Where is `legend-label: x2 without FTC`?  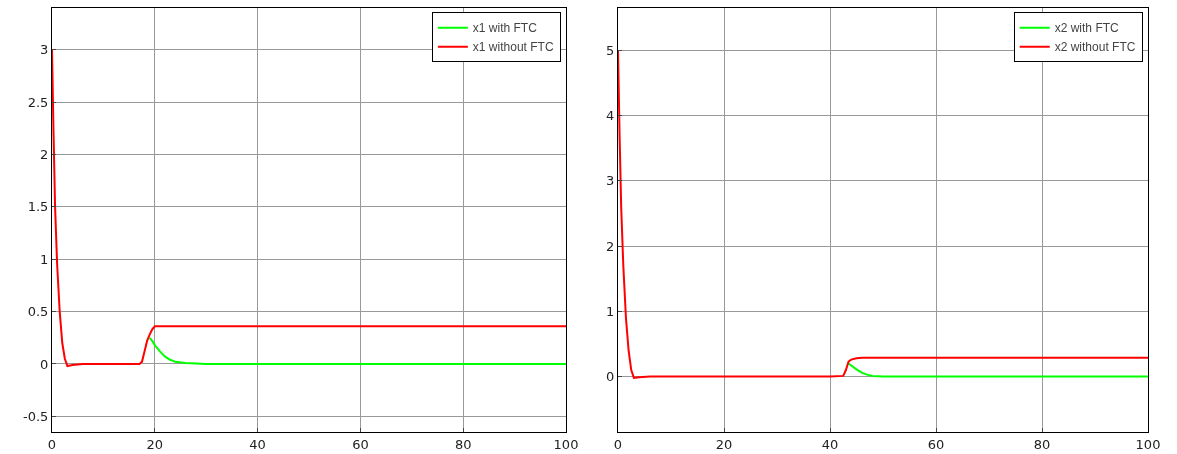 legend-label: x2 without FTC is located at coordinates (1095, 47).